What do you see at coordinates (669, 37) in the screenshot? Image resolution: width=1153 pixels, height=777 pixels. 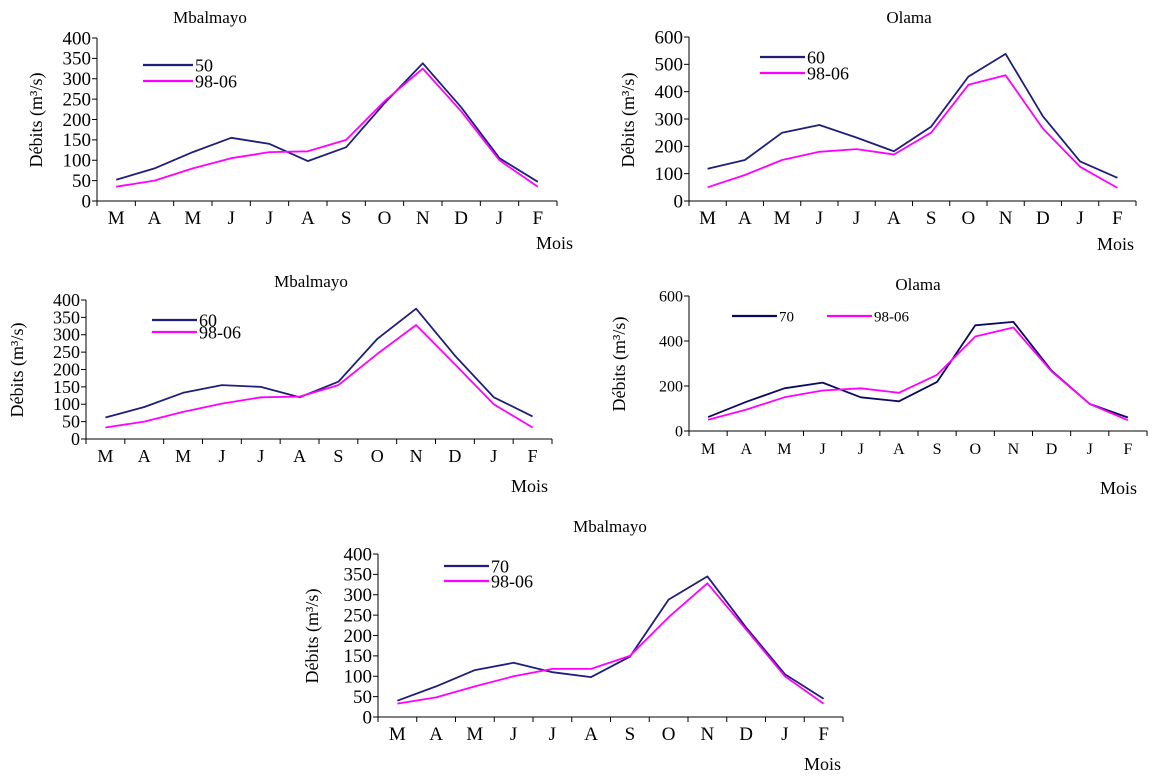 I see `y-tick-label: 600` at bounding box center [669, 37].